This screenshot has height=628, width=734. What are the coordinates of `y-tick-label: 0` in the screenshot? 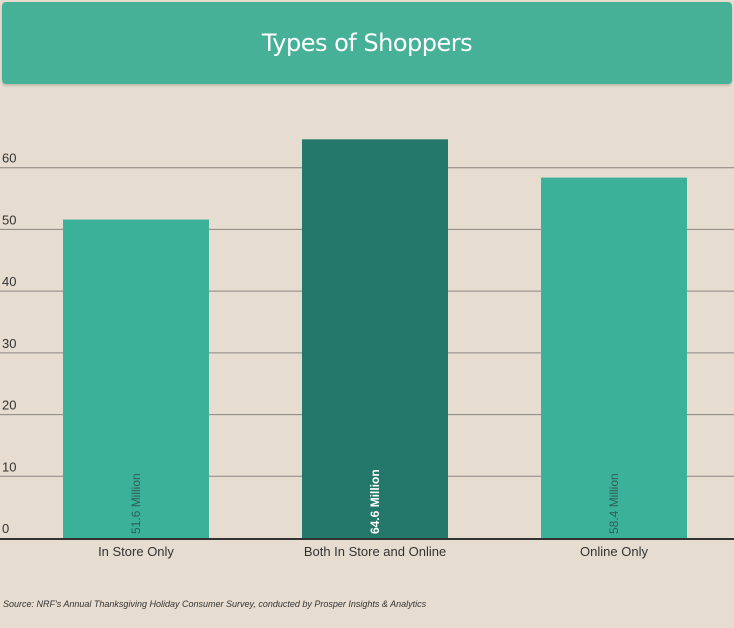 It's located at (5, 528).